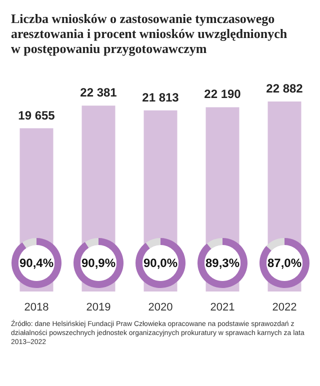  What do you see at coordinates (223, 94) in the screenshot?
I see `data-label: 22 190` at bounding box center [223, 94].